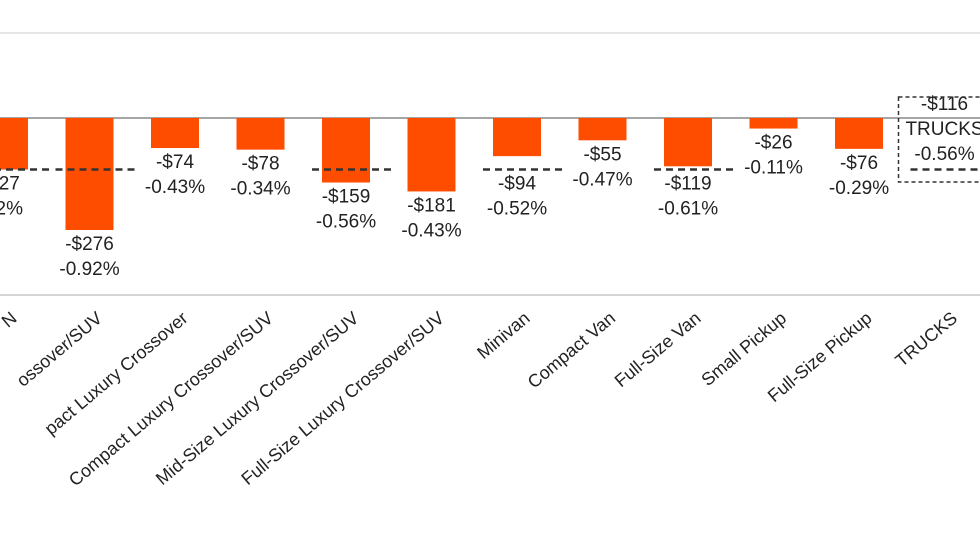 This screenshot has height=552, width=980. I want to click on value-label: -$276, so click(89, 244).